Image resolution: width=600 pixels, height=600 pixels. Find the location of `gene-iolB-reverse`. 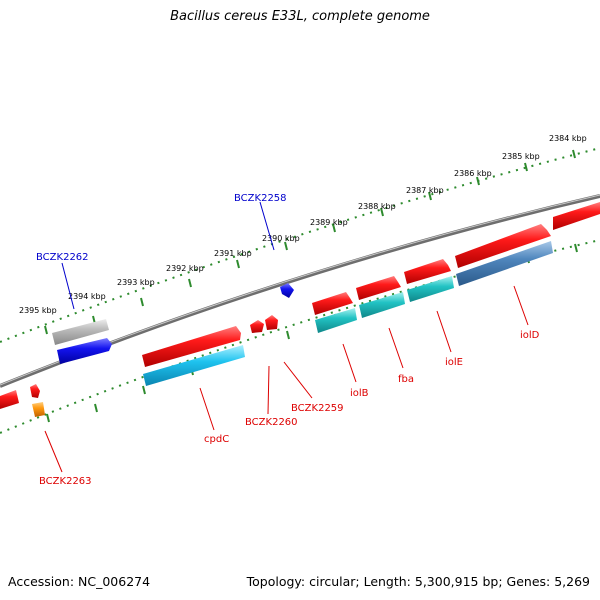

gene-iolB-reverse is located at coordinates (336, 320).